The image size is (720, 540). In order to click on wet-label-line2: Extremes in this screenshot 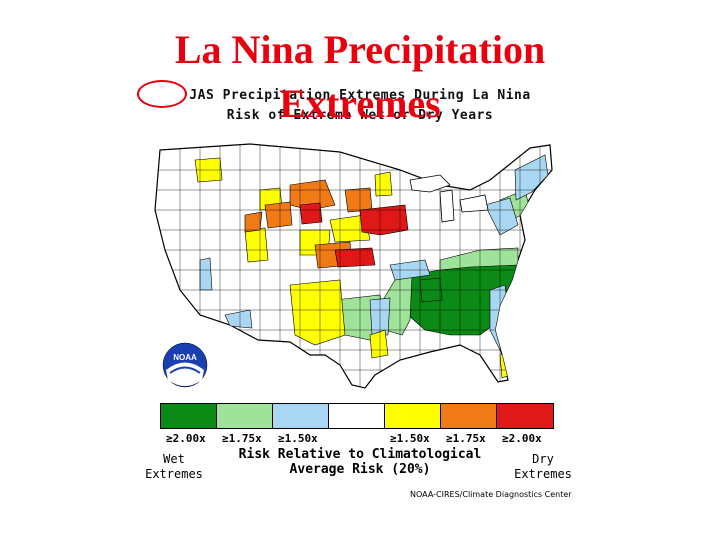, I will do `click(174, 474)`.